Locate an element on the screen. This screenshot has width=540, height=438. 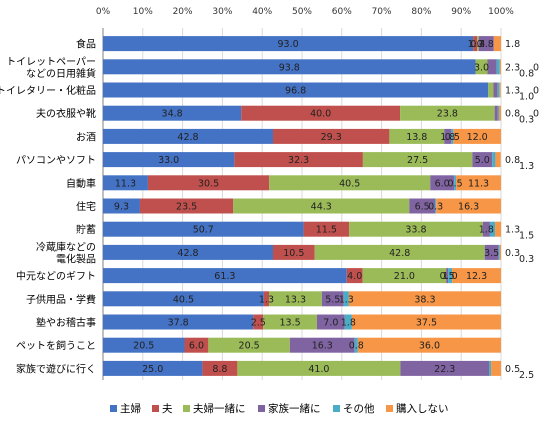
x-tick-label: 30% is located at coordinates (222, 12).